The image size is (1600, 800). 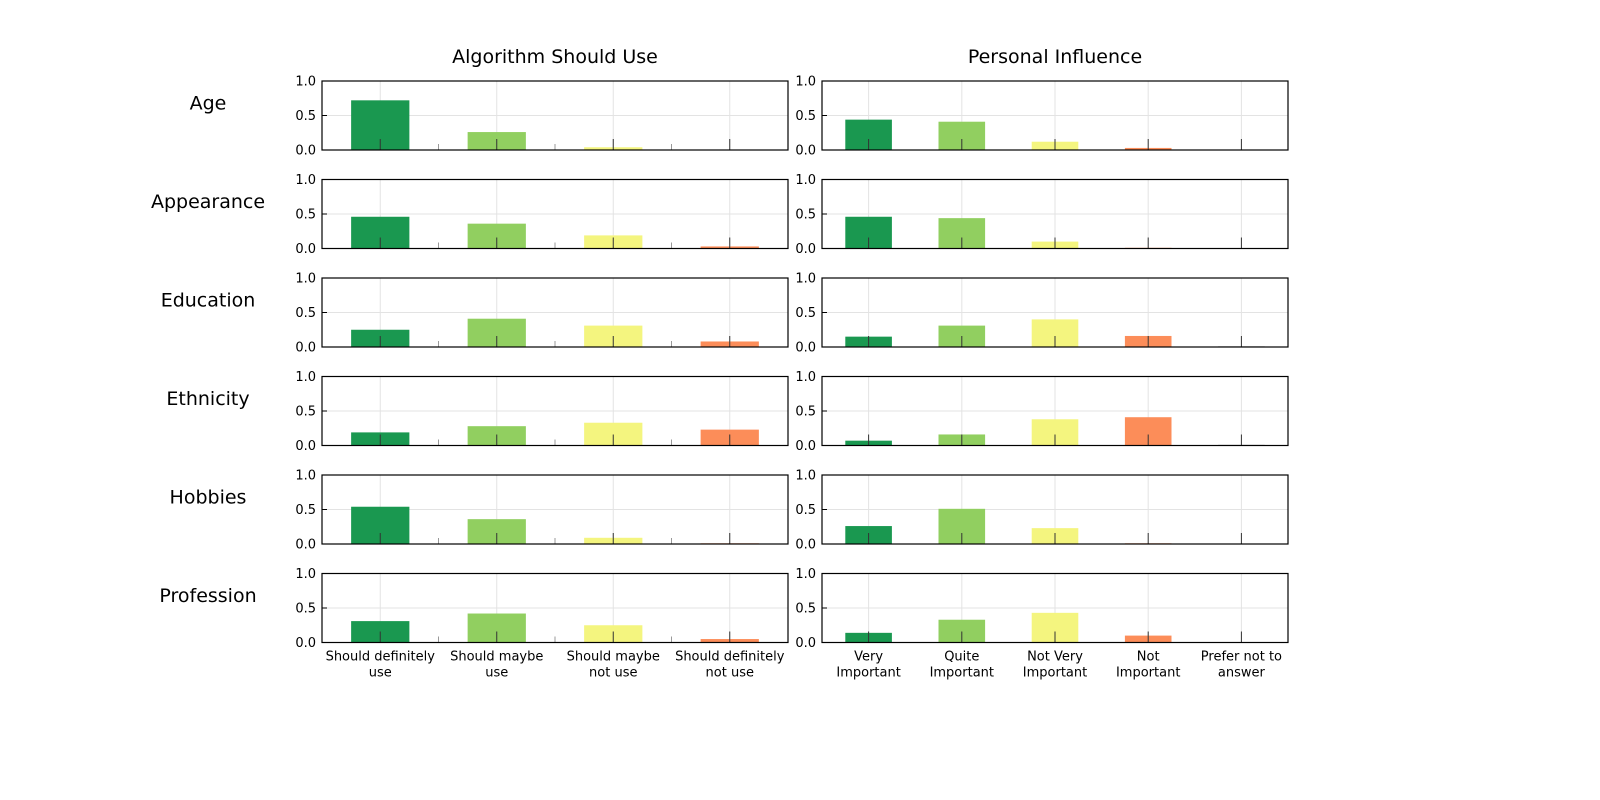 I want to click on panel-algorithm-should-use-education: 0.0 0.5 1.0, so click(x=542, y=314).